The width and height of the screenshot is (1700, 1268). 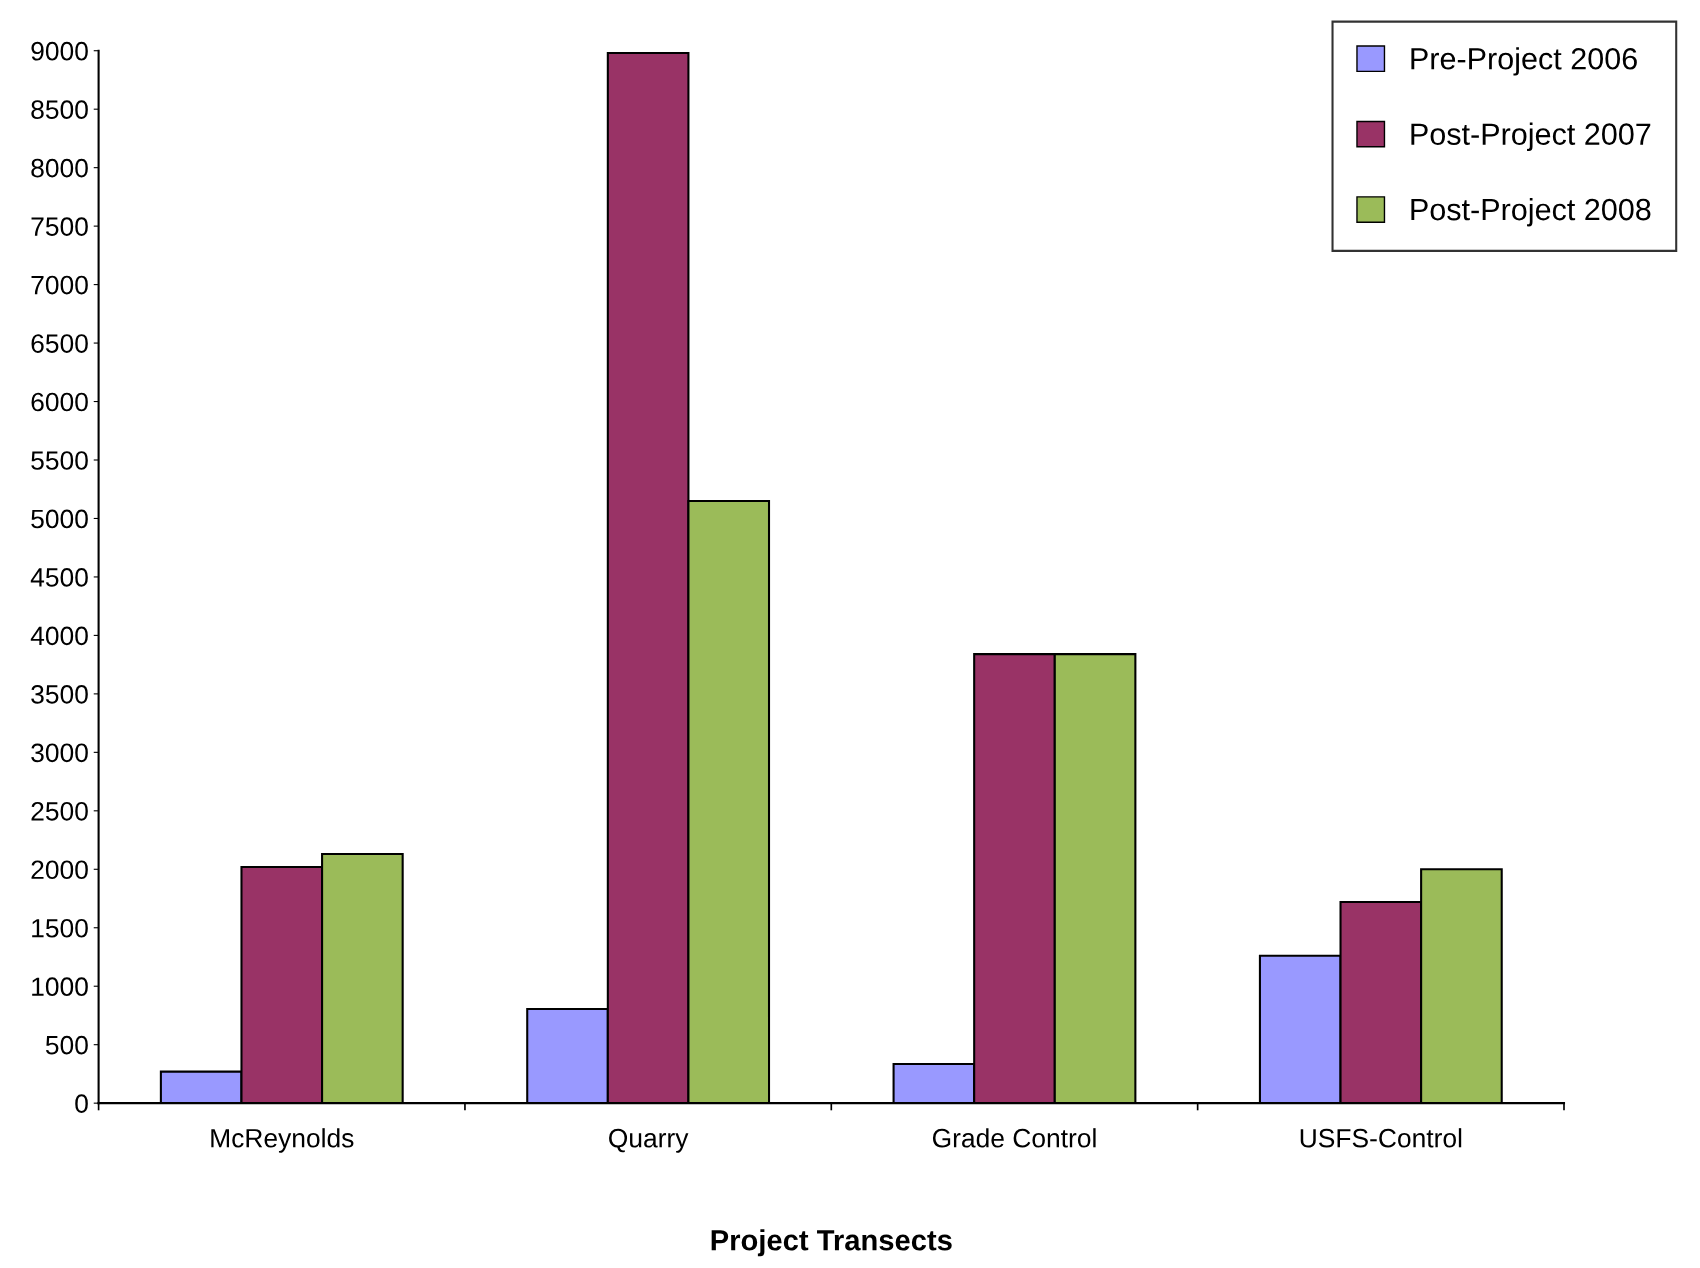 I want to click on y-tick-label: 4500, so click(x=59, y=577).